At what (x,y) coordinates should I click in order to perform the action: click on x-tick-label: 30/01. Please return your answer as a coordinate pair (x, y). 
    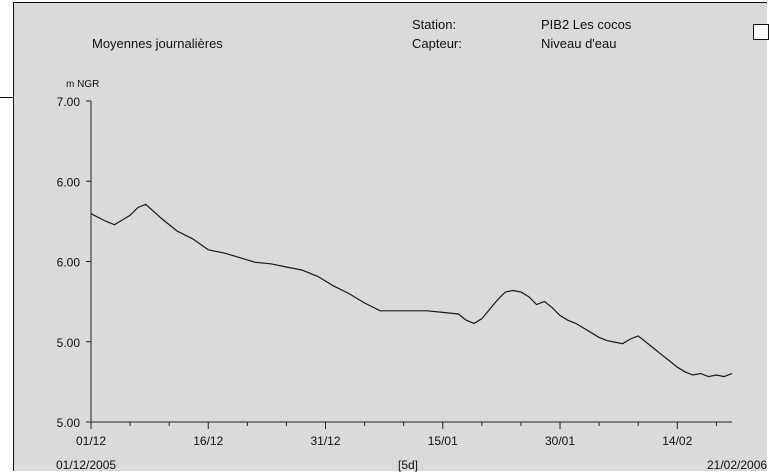
    Looking at the image, I should click on (560, 441).